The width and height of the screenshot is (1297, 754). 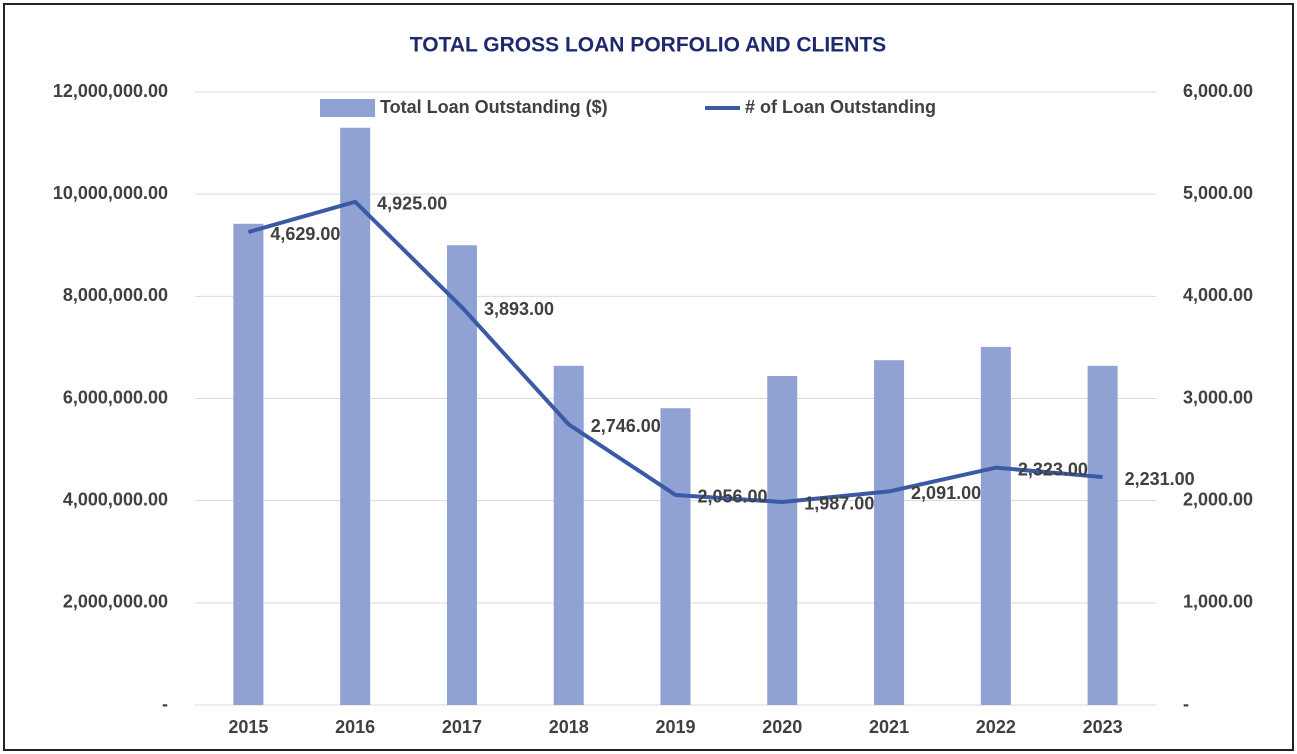 I want to click on data-label: 2,323.00, so click(x=1053, y=469).